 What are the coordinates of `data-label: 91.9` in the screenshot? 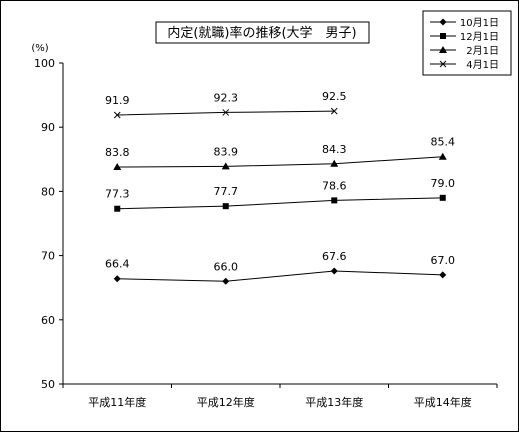 It's located at (117, 100).